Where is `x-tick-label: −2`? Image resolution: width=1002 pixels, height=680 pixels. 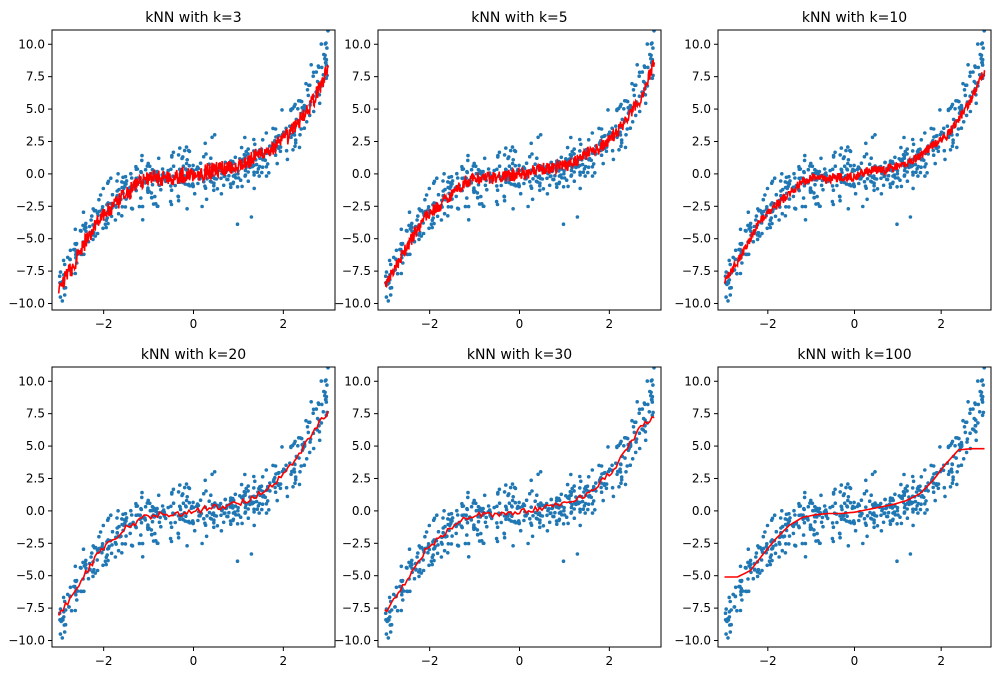 x-tick-label: −2 is located at coordinates (768, 661).